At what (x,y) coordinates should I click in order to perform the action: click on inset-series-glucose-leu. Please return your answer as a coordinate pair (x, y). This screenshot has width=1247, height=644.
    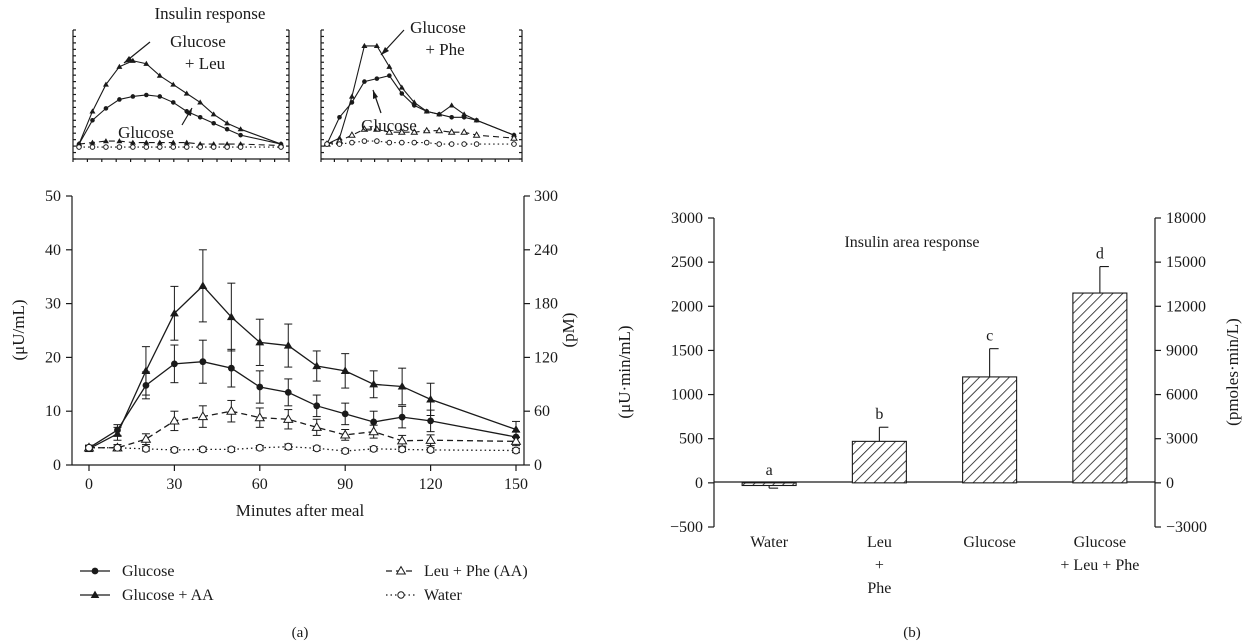
    Looking at the image, I should click on (180, 102).